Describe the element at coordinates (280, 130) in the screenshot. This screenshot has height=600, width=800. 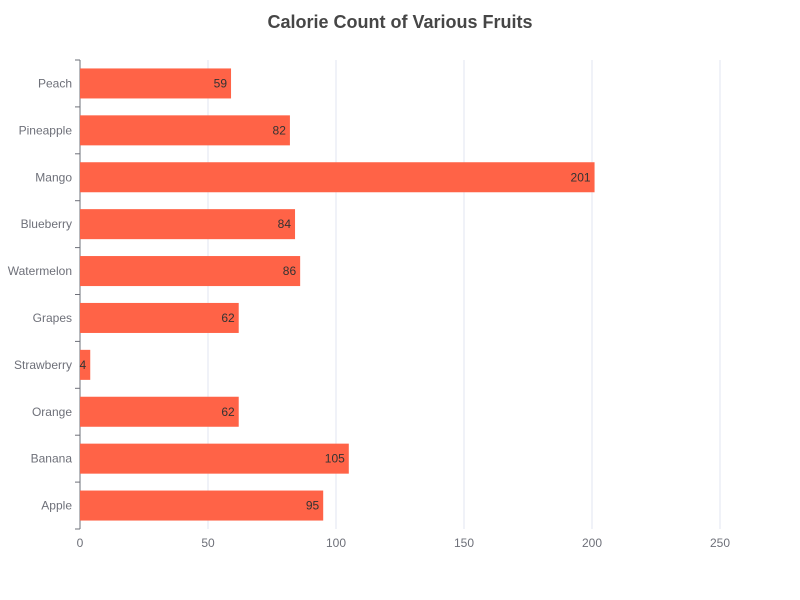
I see `data-label: 82` at that location.